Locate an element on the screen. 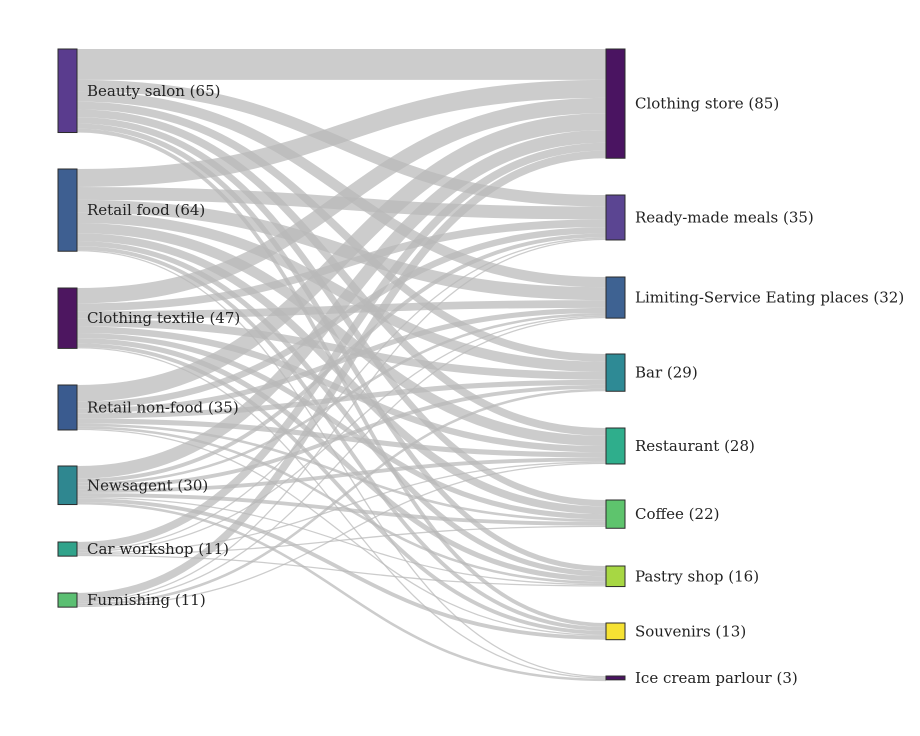  flow-retail_food-to-clothing_store is located at coordinates (341, 133).